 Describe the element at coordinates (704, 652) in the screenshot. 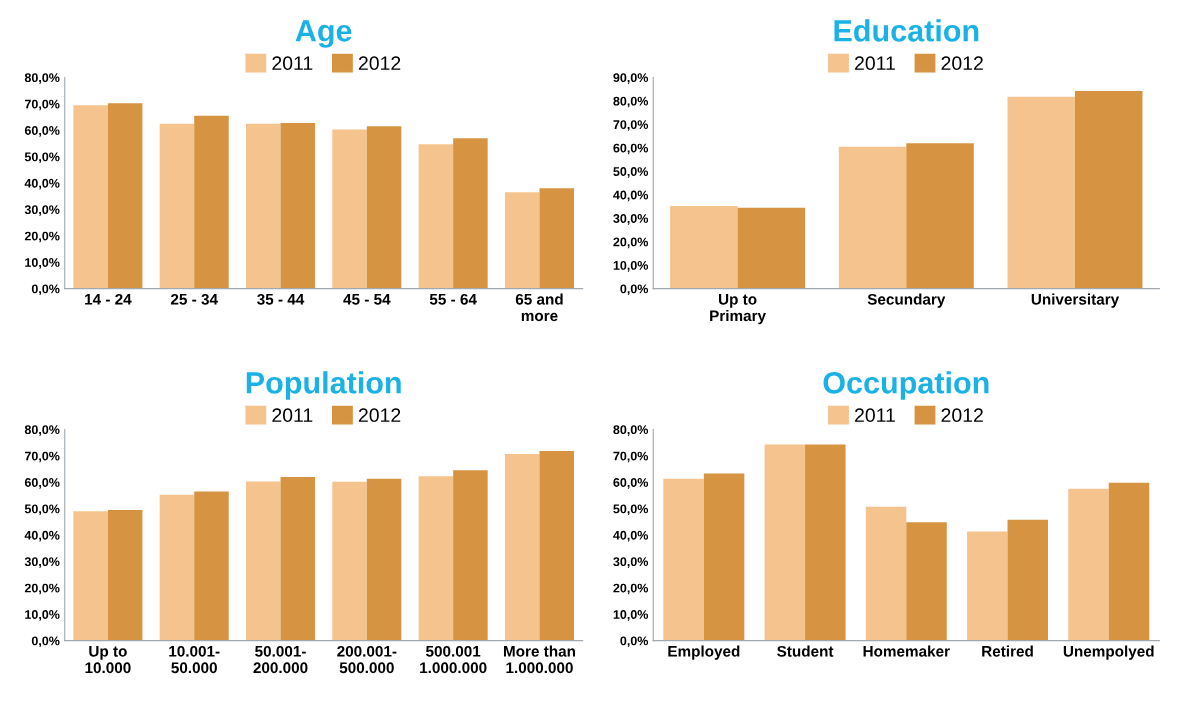

I see `x-tick-label: Employed` at that location.